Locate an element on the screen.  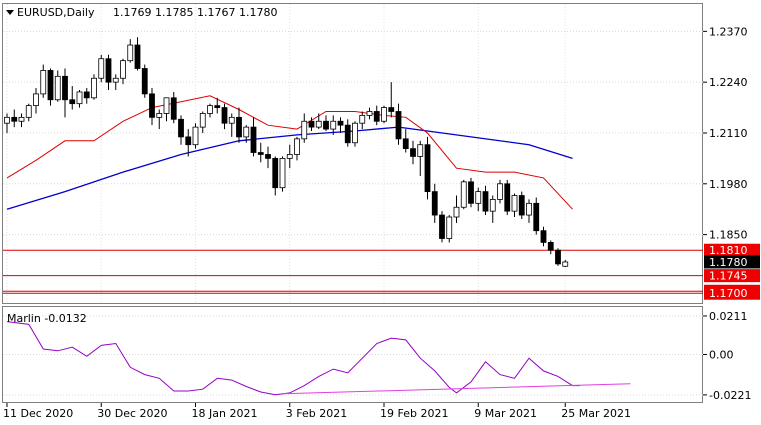
level-tag-bg is located at coordinates (732, 250).